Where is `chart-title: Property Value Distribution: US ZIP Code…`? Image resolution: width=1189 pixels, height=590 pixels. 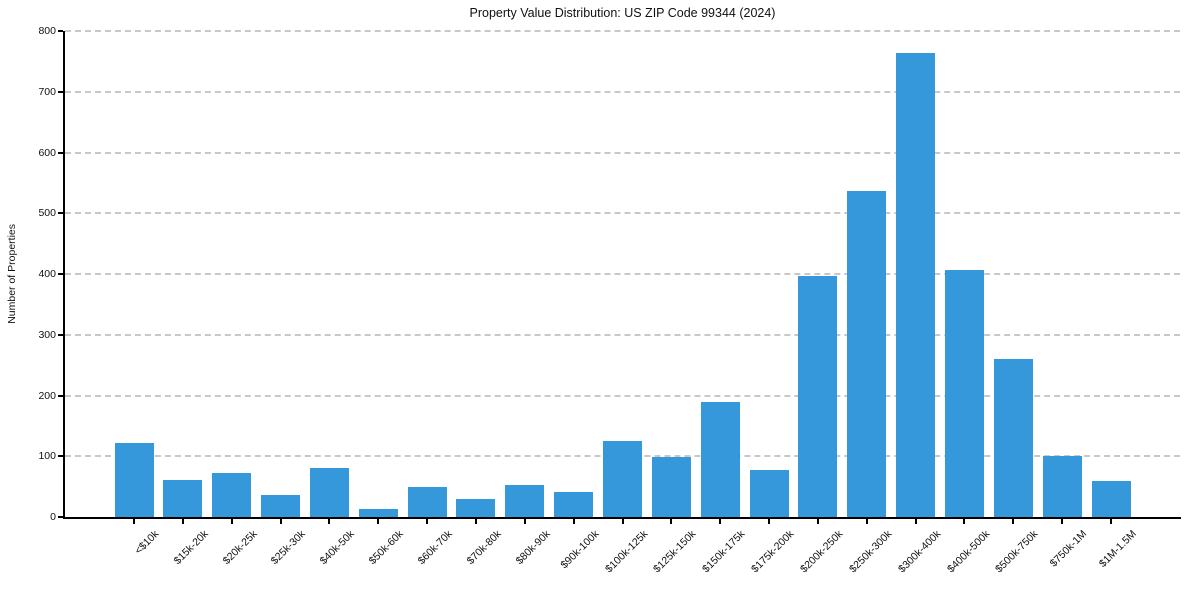 chart-title: Property Value Distribution: US ZIP Code… is located at coordinates (622, 13).